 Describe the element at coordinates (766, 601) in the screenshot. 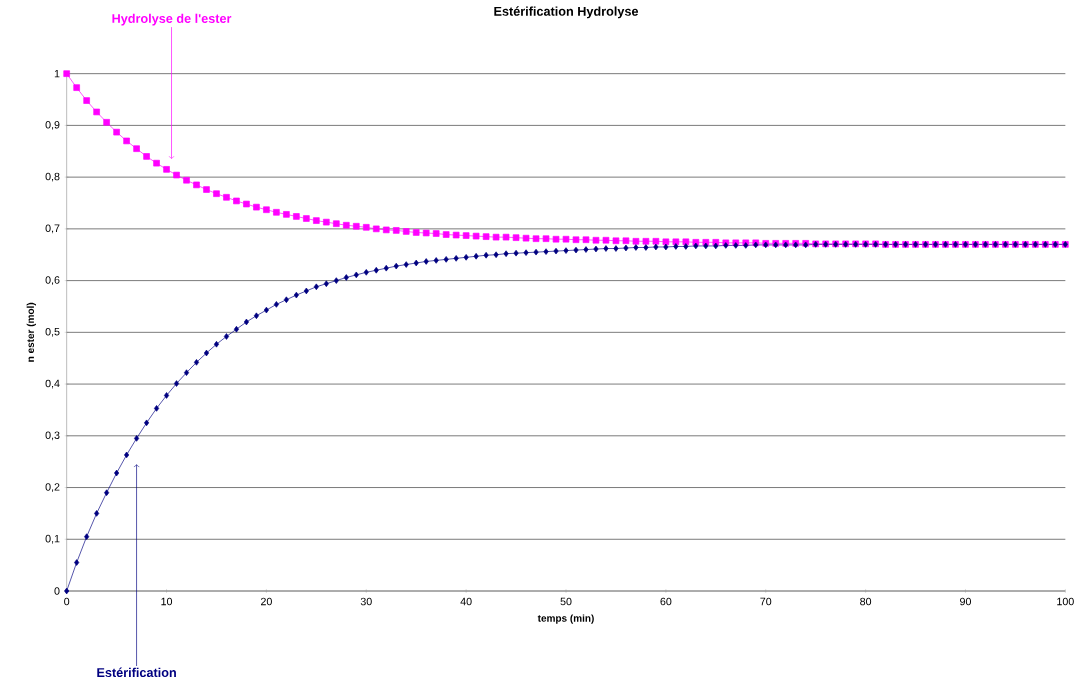

I see `x-tick-label: 70` at that location.